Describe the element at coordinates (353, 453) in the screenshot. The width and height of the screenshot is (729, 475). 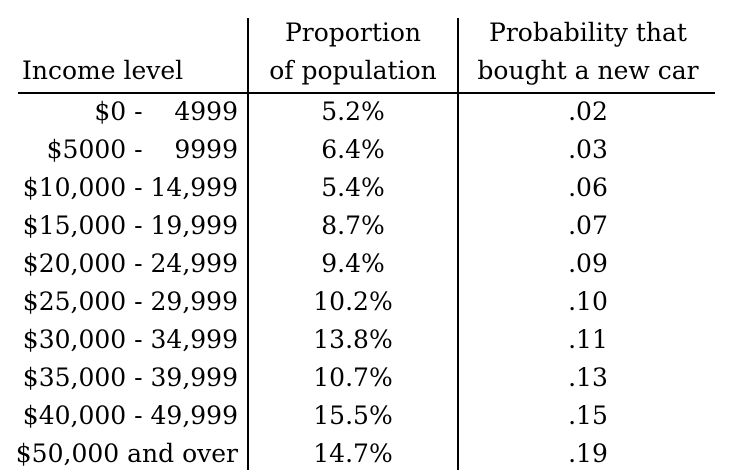
I see `proportion-cell: 14.7%` at that location.